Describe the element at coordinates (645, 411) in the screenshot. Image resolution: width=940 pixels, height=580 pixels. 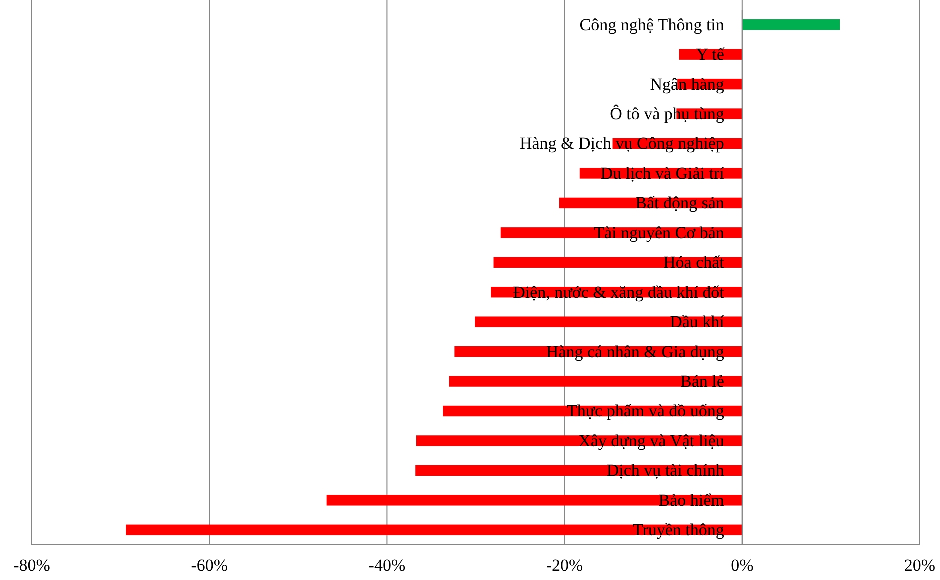
I see `y-tick-label: Thực phẩm và đồ uống` at that location.